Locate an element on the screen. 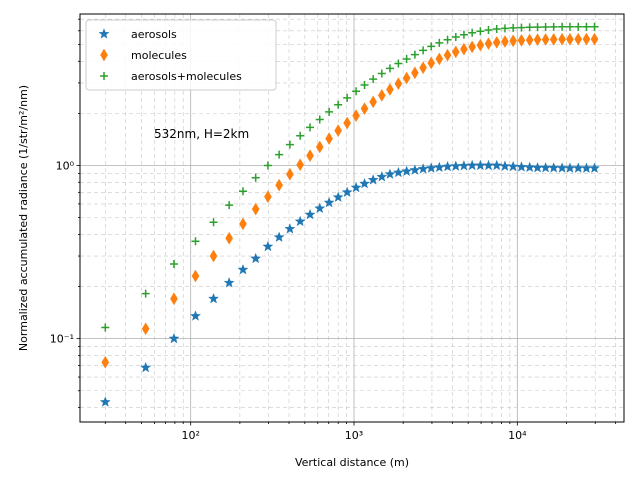  x-axis-label: Vertical distance (m) is located at coordinates (352, 462).